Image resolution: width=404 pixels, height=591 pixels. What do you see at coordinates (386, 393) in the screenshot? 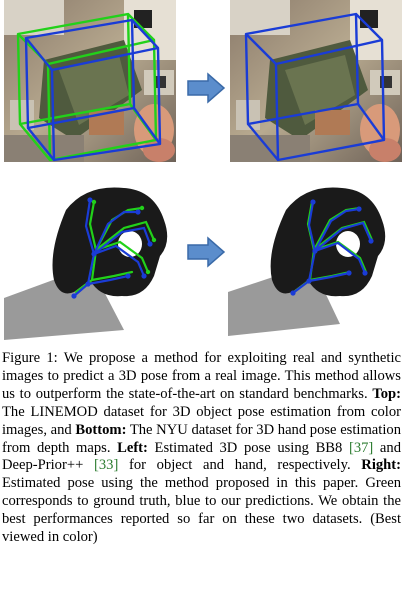
I see `top-label: Top:` at bounding box center [386, 393].